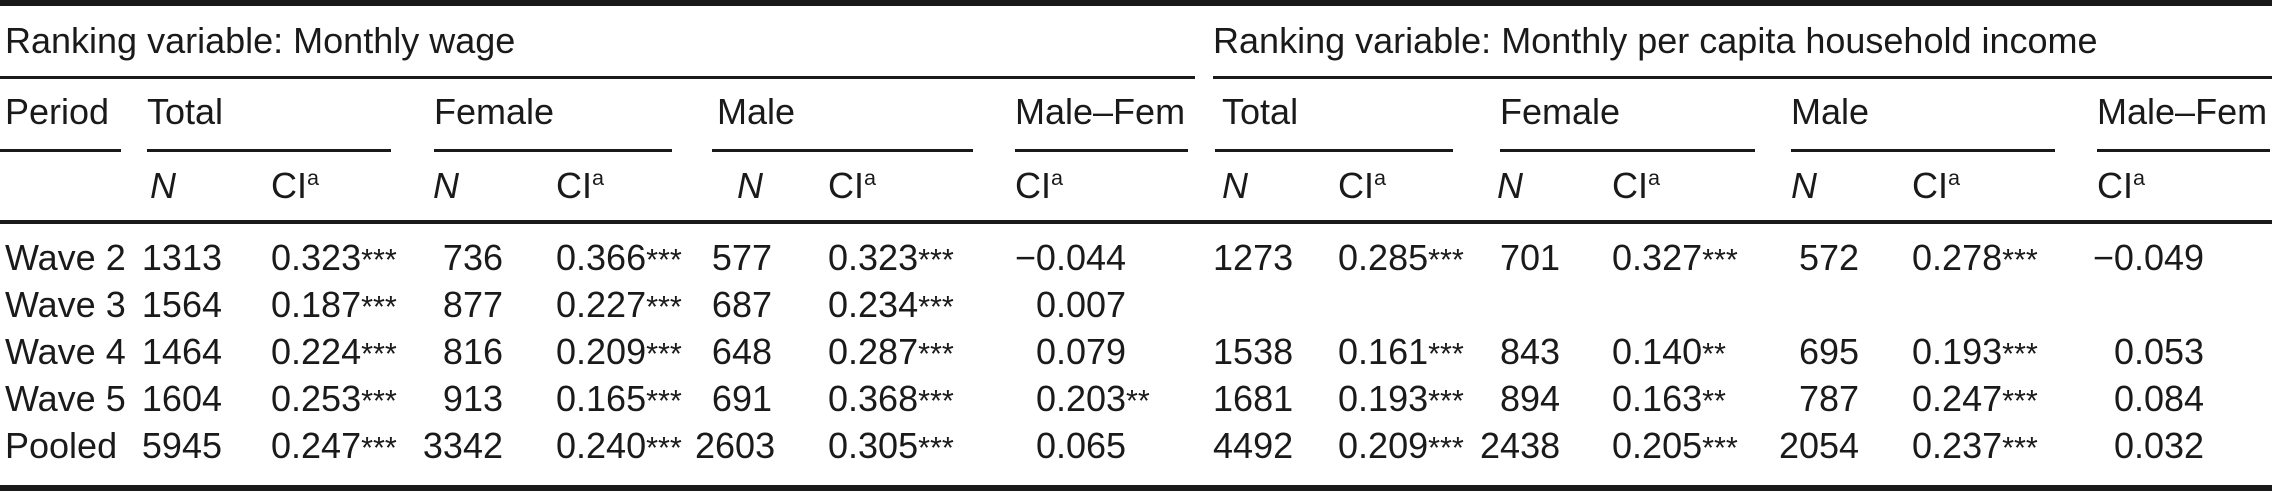 The height and width of the screenshot is (495, 2272). Describe the element at coordinates (181, 304) in the screenshot. I see `n-value: 1564` at that location.